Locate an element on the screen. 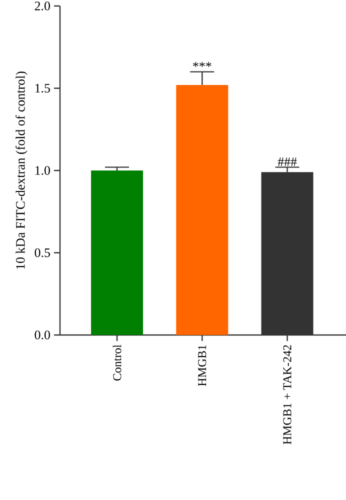 This screenshot has width=346, height=500. annotation: *** is located at coordinates (202, 64).